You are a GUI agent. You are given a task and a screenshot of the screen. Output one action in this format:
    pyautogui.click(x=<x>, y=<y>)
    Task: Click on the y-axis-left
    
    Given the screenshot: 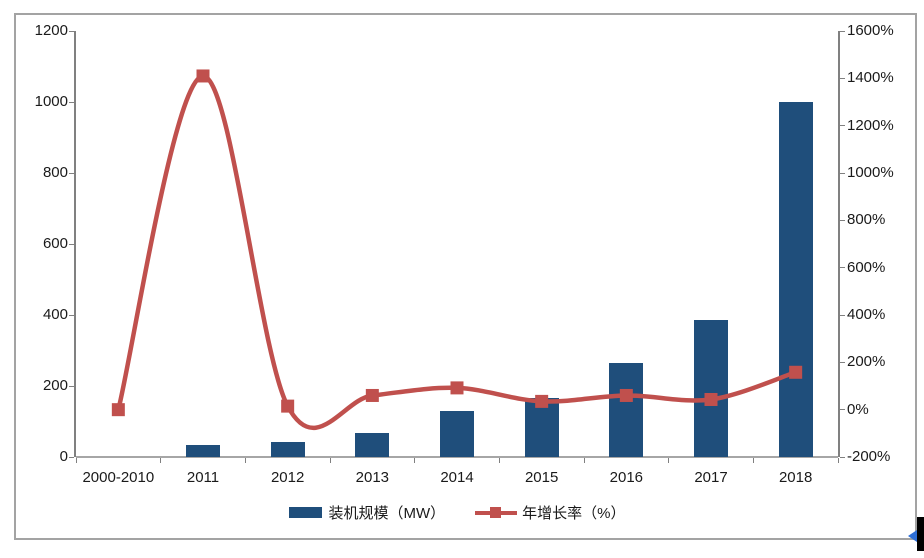 What is the action you would take?
    pyautogui.click(x=75, y=244)
    